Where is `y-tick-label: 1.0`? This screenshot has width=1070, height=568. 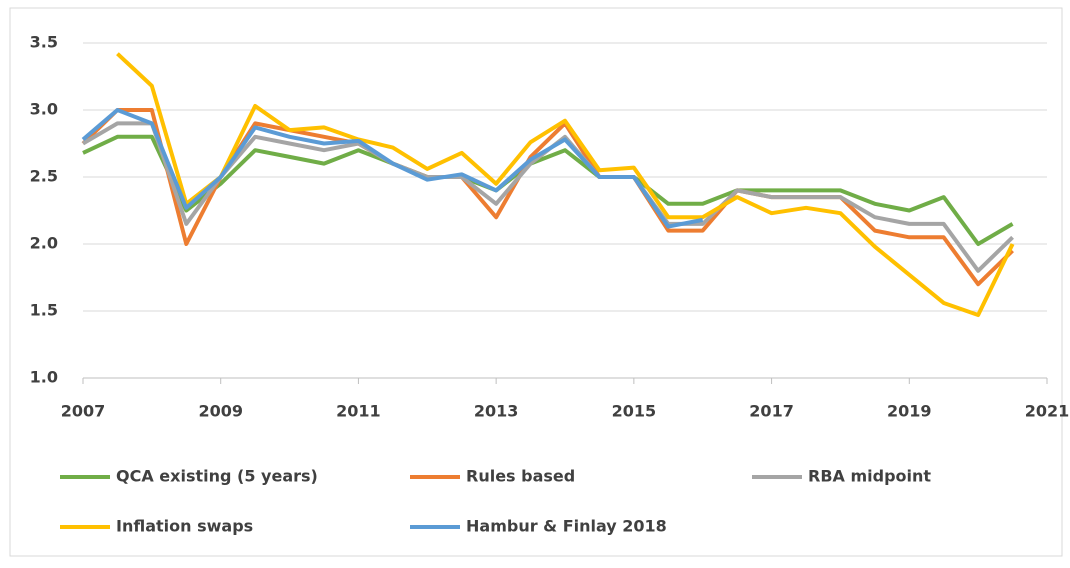
y-tick-label: 1.0 is located at coordinates (44, 377).